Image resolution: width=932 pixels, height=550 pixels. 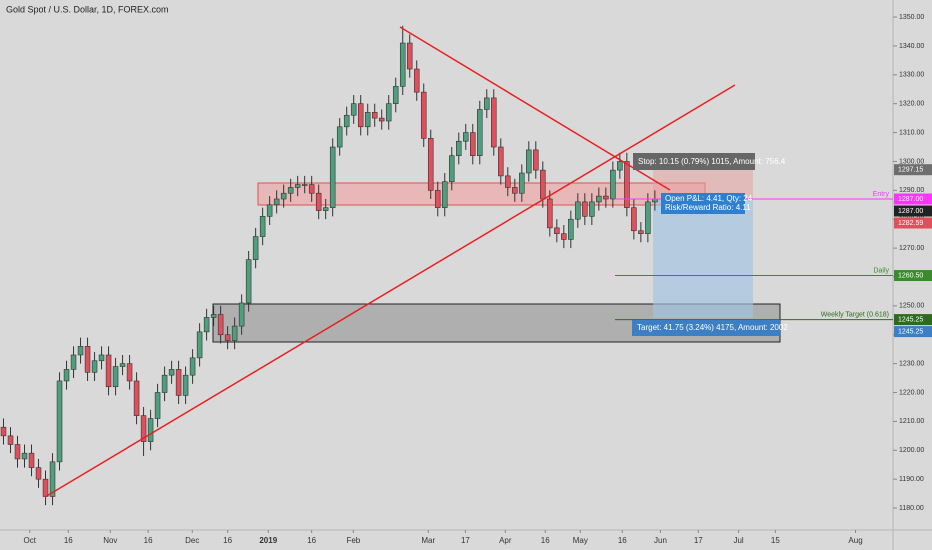 I want to click on x-tick-label: Feb, so click(x=353, y=540).